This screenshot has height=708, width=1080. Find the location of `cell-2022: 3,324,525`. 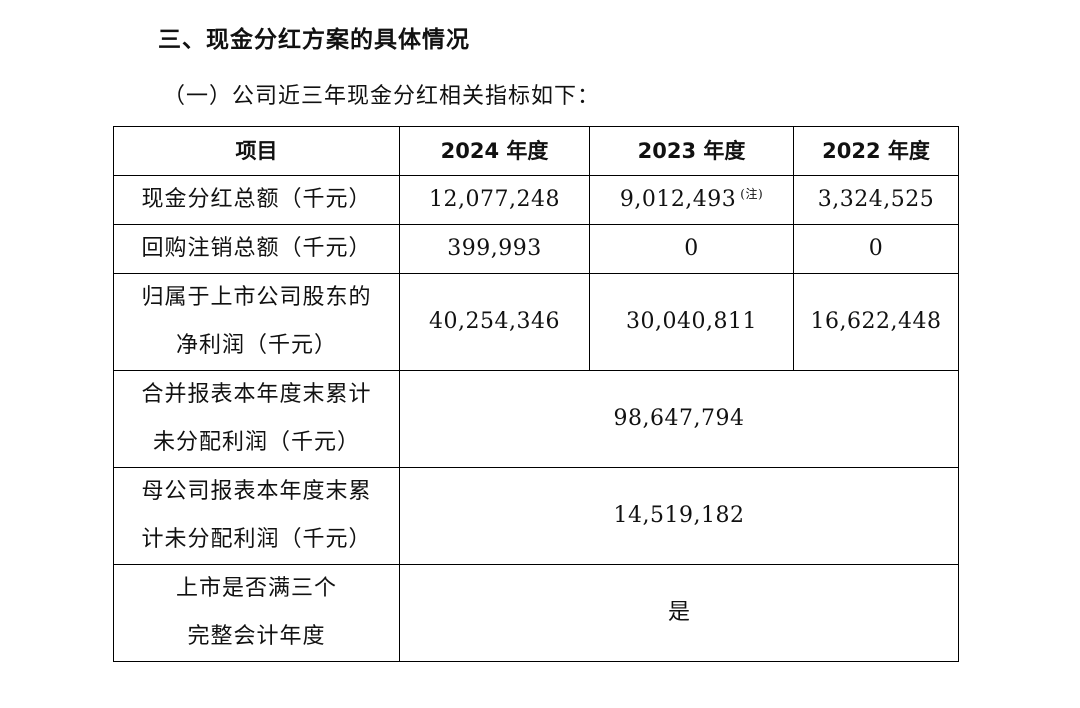

cell-2022: 3,324,525 is located at coordinates (876, 200).